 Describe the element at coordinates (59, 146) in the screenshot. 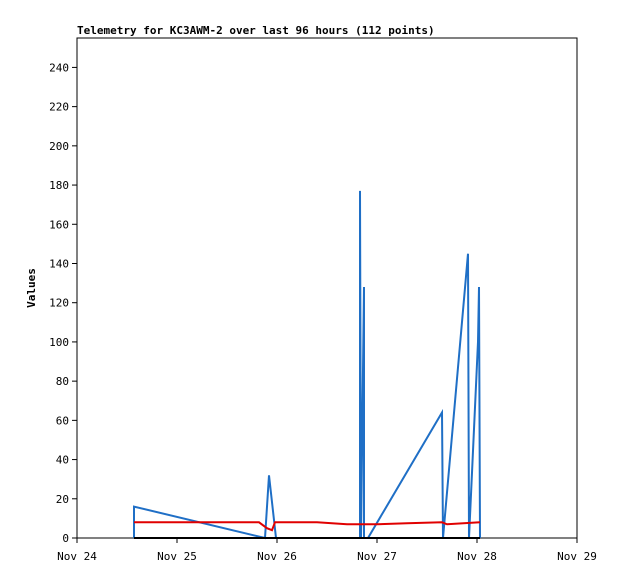

I see `y-tick-label: 200` at that location.